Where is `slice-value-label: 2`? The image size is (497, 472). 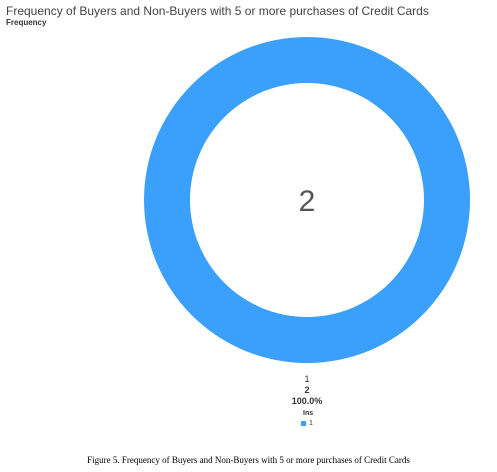
slice-value-label: 2 is located at coordinates (306, 390).